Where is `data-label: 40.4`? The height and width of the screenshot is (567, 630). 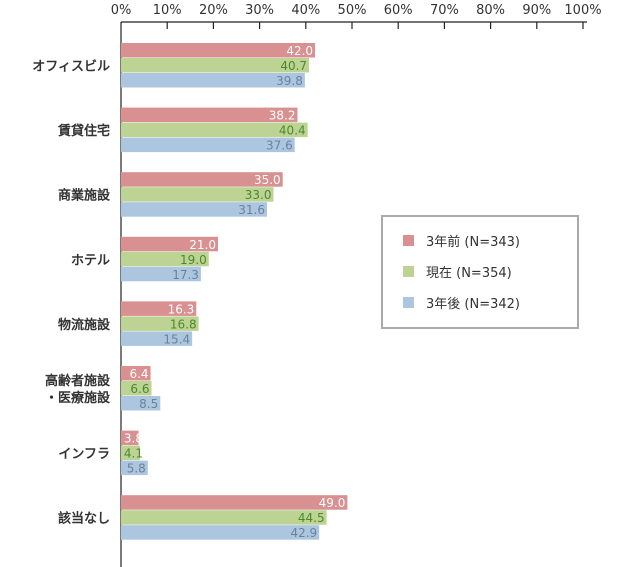 data-label: 40.4 is located at coordinates (292, 131).